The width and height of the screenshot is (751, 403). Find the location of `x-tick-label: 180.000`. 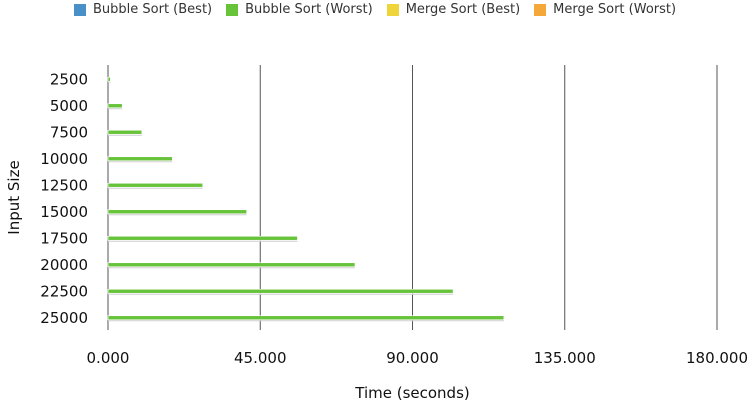

x-tick-label: 180.000 is located at coordinates (717, 358).